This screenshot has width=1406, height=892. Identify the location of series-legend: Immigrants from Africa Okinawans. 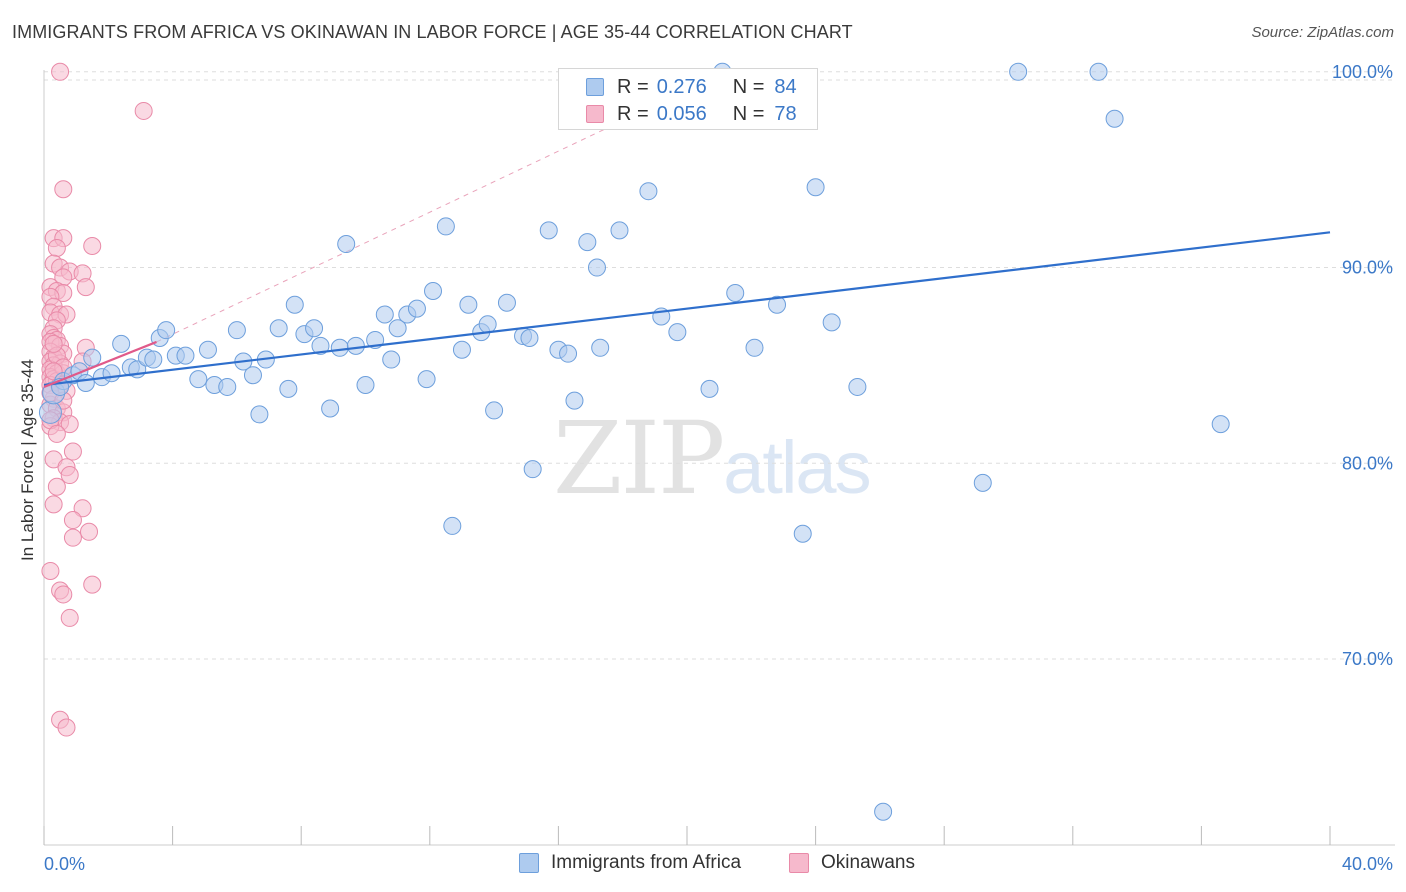
(703, 865).